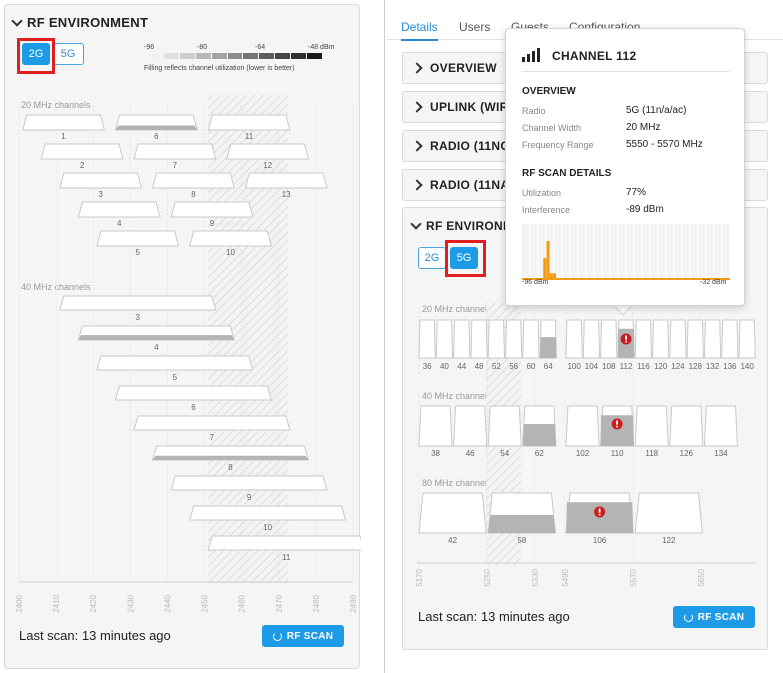 The image size is (783, 673). Describe the element at coordinates (149, 47) in the screenshot. I see `scale-label: -96` at that location.